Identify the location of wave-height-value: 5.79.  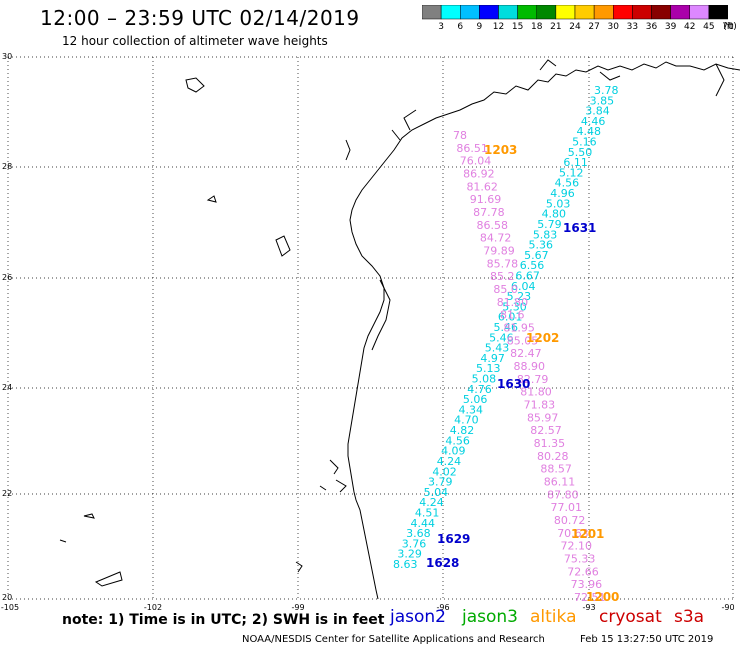
(549, 224).